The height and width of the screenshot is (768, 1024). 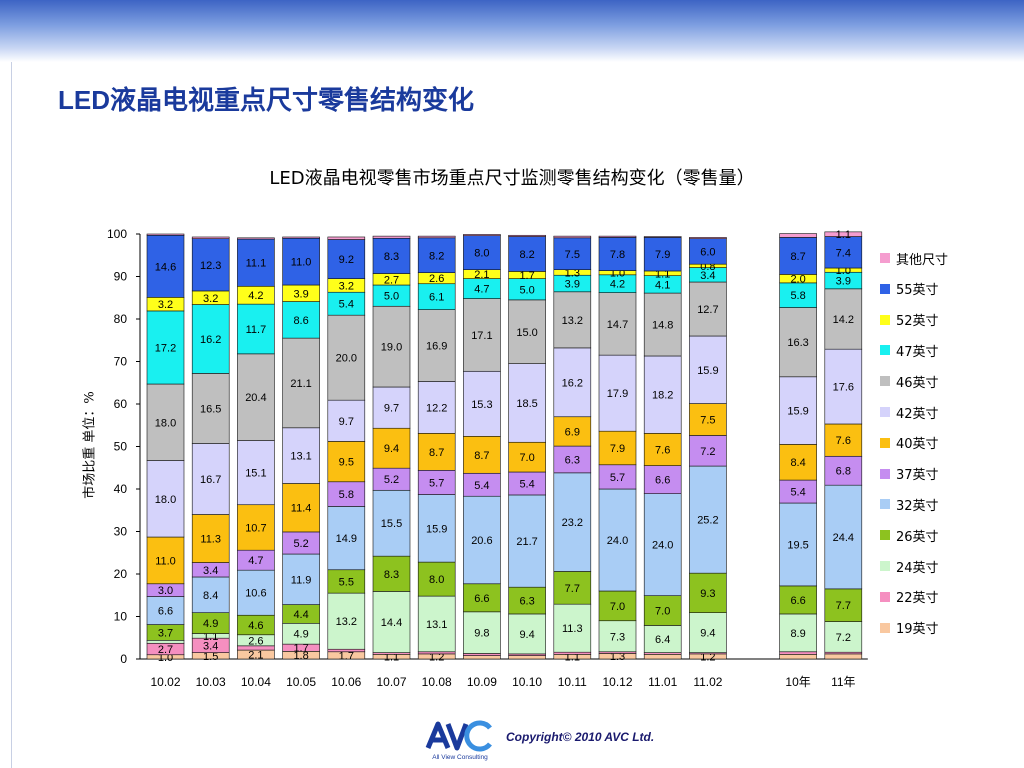 What do you see at coordinates (843, 253) in the screenshot?
I see `data-label: 7.4` at bounding box center [843, 253].